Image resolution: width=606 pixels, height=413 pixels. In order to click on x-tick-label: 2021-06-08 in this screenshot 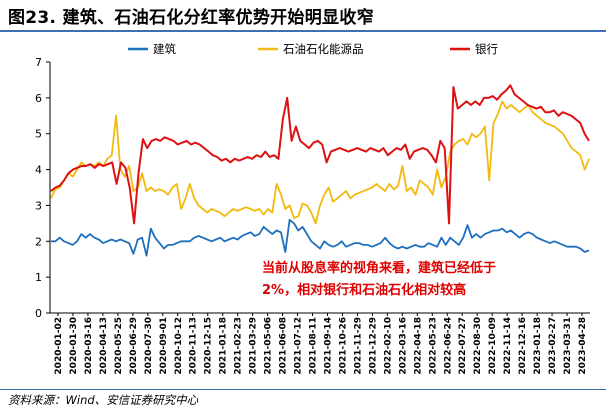, I will do `click(284, 346)`.